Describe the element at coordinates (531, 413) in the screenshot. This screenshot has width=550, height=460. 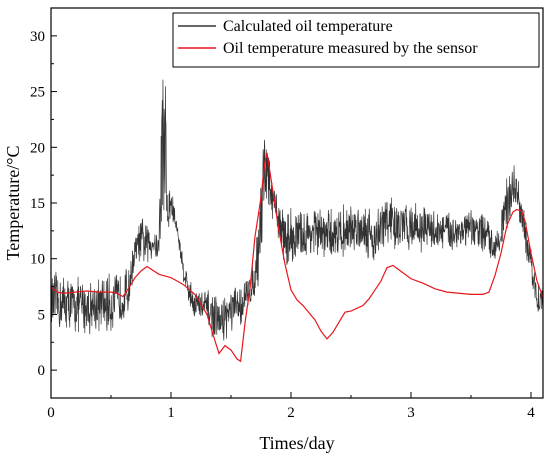
I see `x-tick-label: 4` at that location.